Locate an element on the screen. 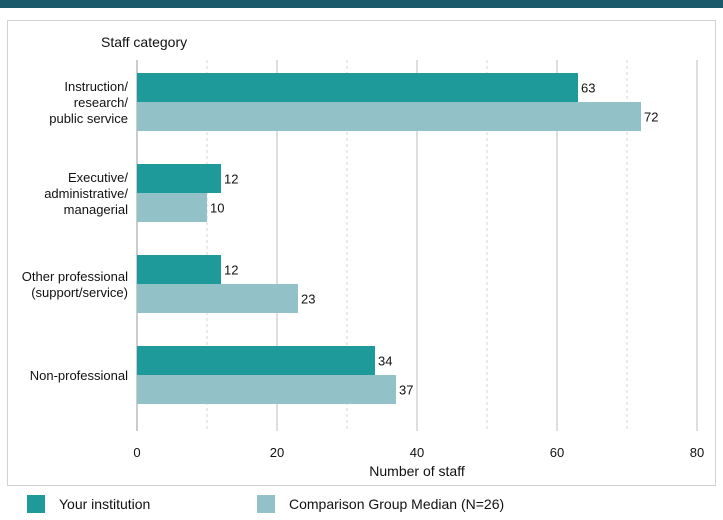 This screenshot has width=723, height=520. x-axis-label: Number of staff is located at coordinates (417, 471).